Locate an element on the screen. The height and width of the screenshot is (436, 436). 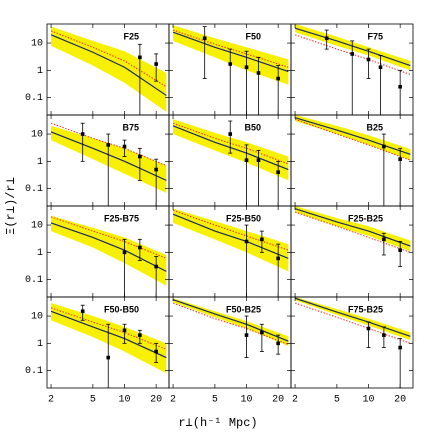
x-axis-label: r⊥(h⁻¹ Mpc) is located at coordinates (217, 423).